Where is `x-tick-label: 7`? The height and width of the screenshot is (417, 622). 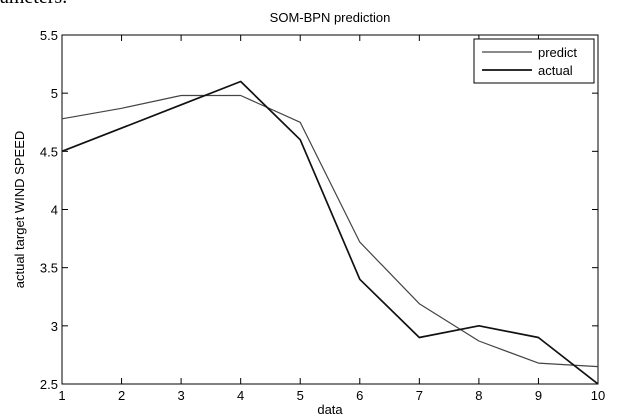
x-tick-label: 7 is located at coordinates (419, 395).